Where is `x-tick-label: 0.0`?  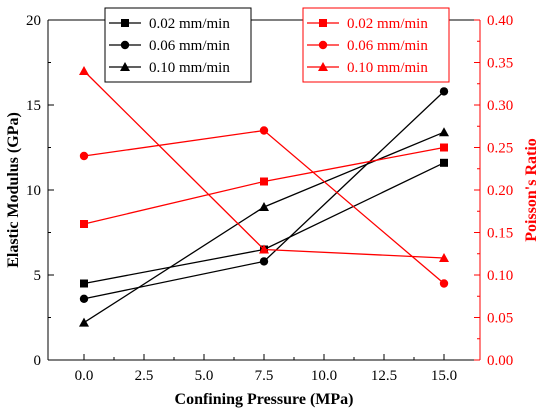
x-tick-label: 0.0 is located at coordinates (84, 376).